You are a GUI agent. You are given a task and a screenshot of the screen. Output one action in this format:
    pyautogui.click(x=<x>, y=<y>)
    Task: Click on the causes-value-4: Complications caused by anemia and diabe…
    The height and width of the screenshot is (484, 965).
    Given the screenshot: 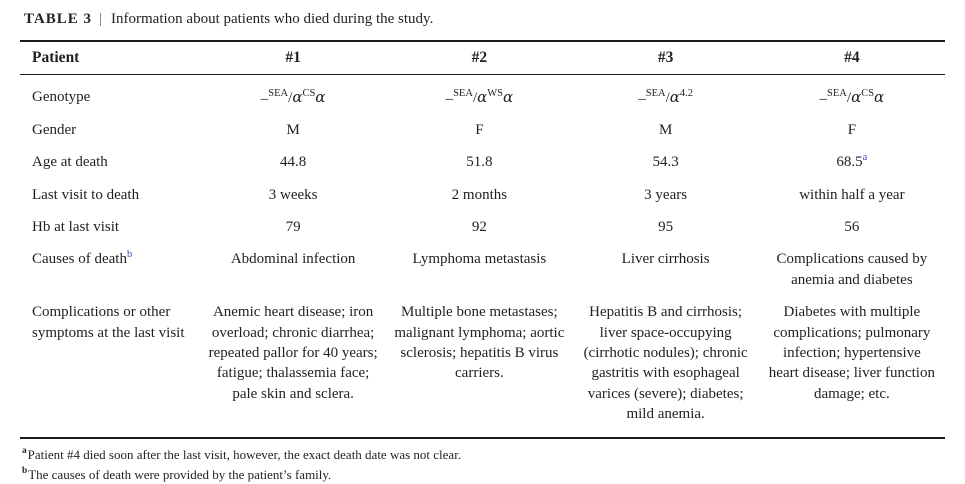 What is the action you would take?
    pyautogui.click(x=852, y=269)
    